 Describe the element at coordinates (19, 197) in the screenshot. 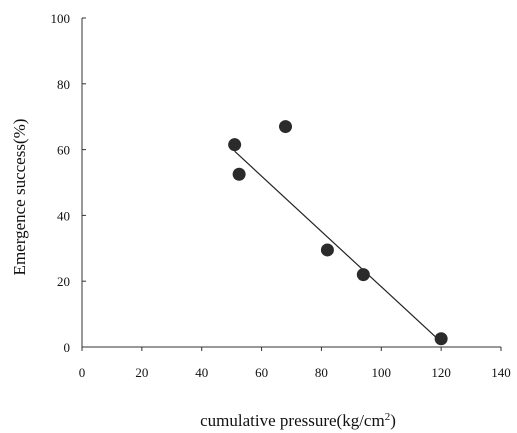

I see `y-axis-title: Emergence success(%)` at that location.